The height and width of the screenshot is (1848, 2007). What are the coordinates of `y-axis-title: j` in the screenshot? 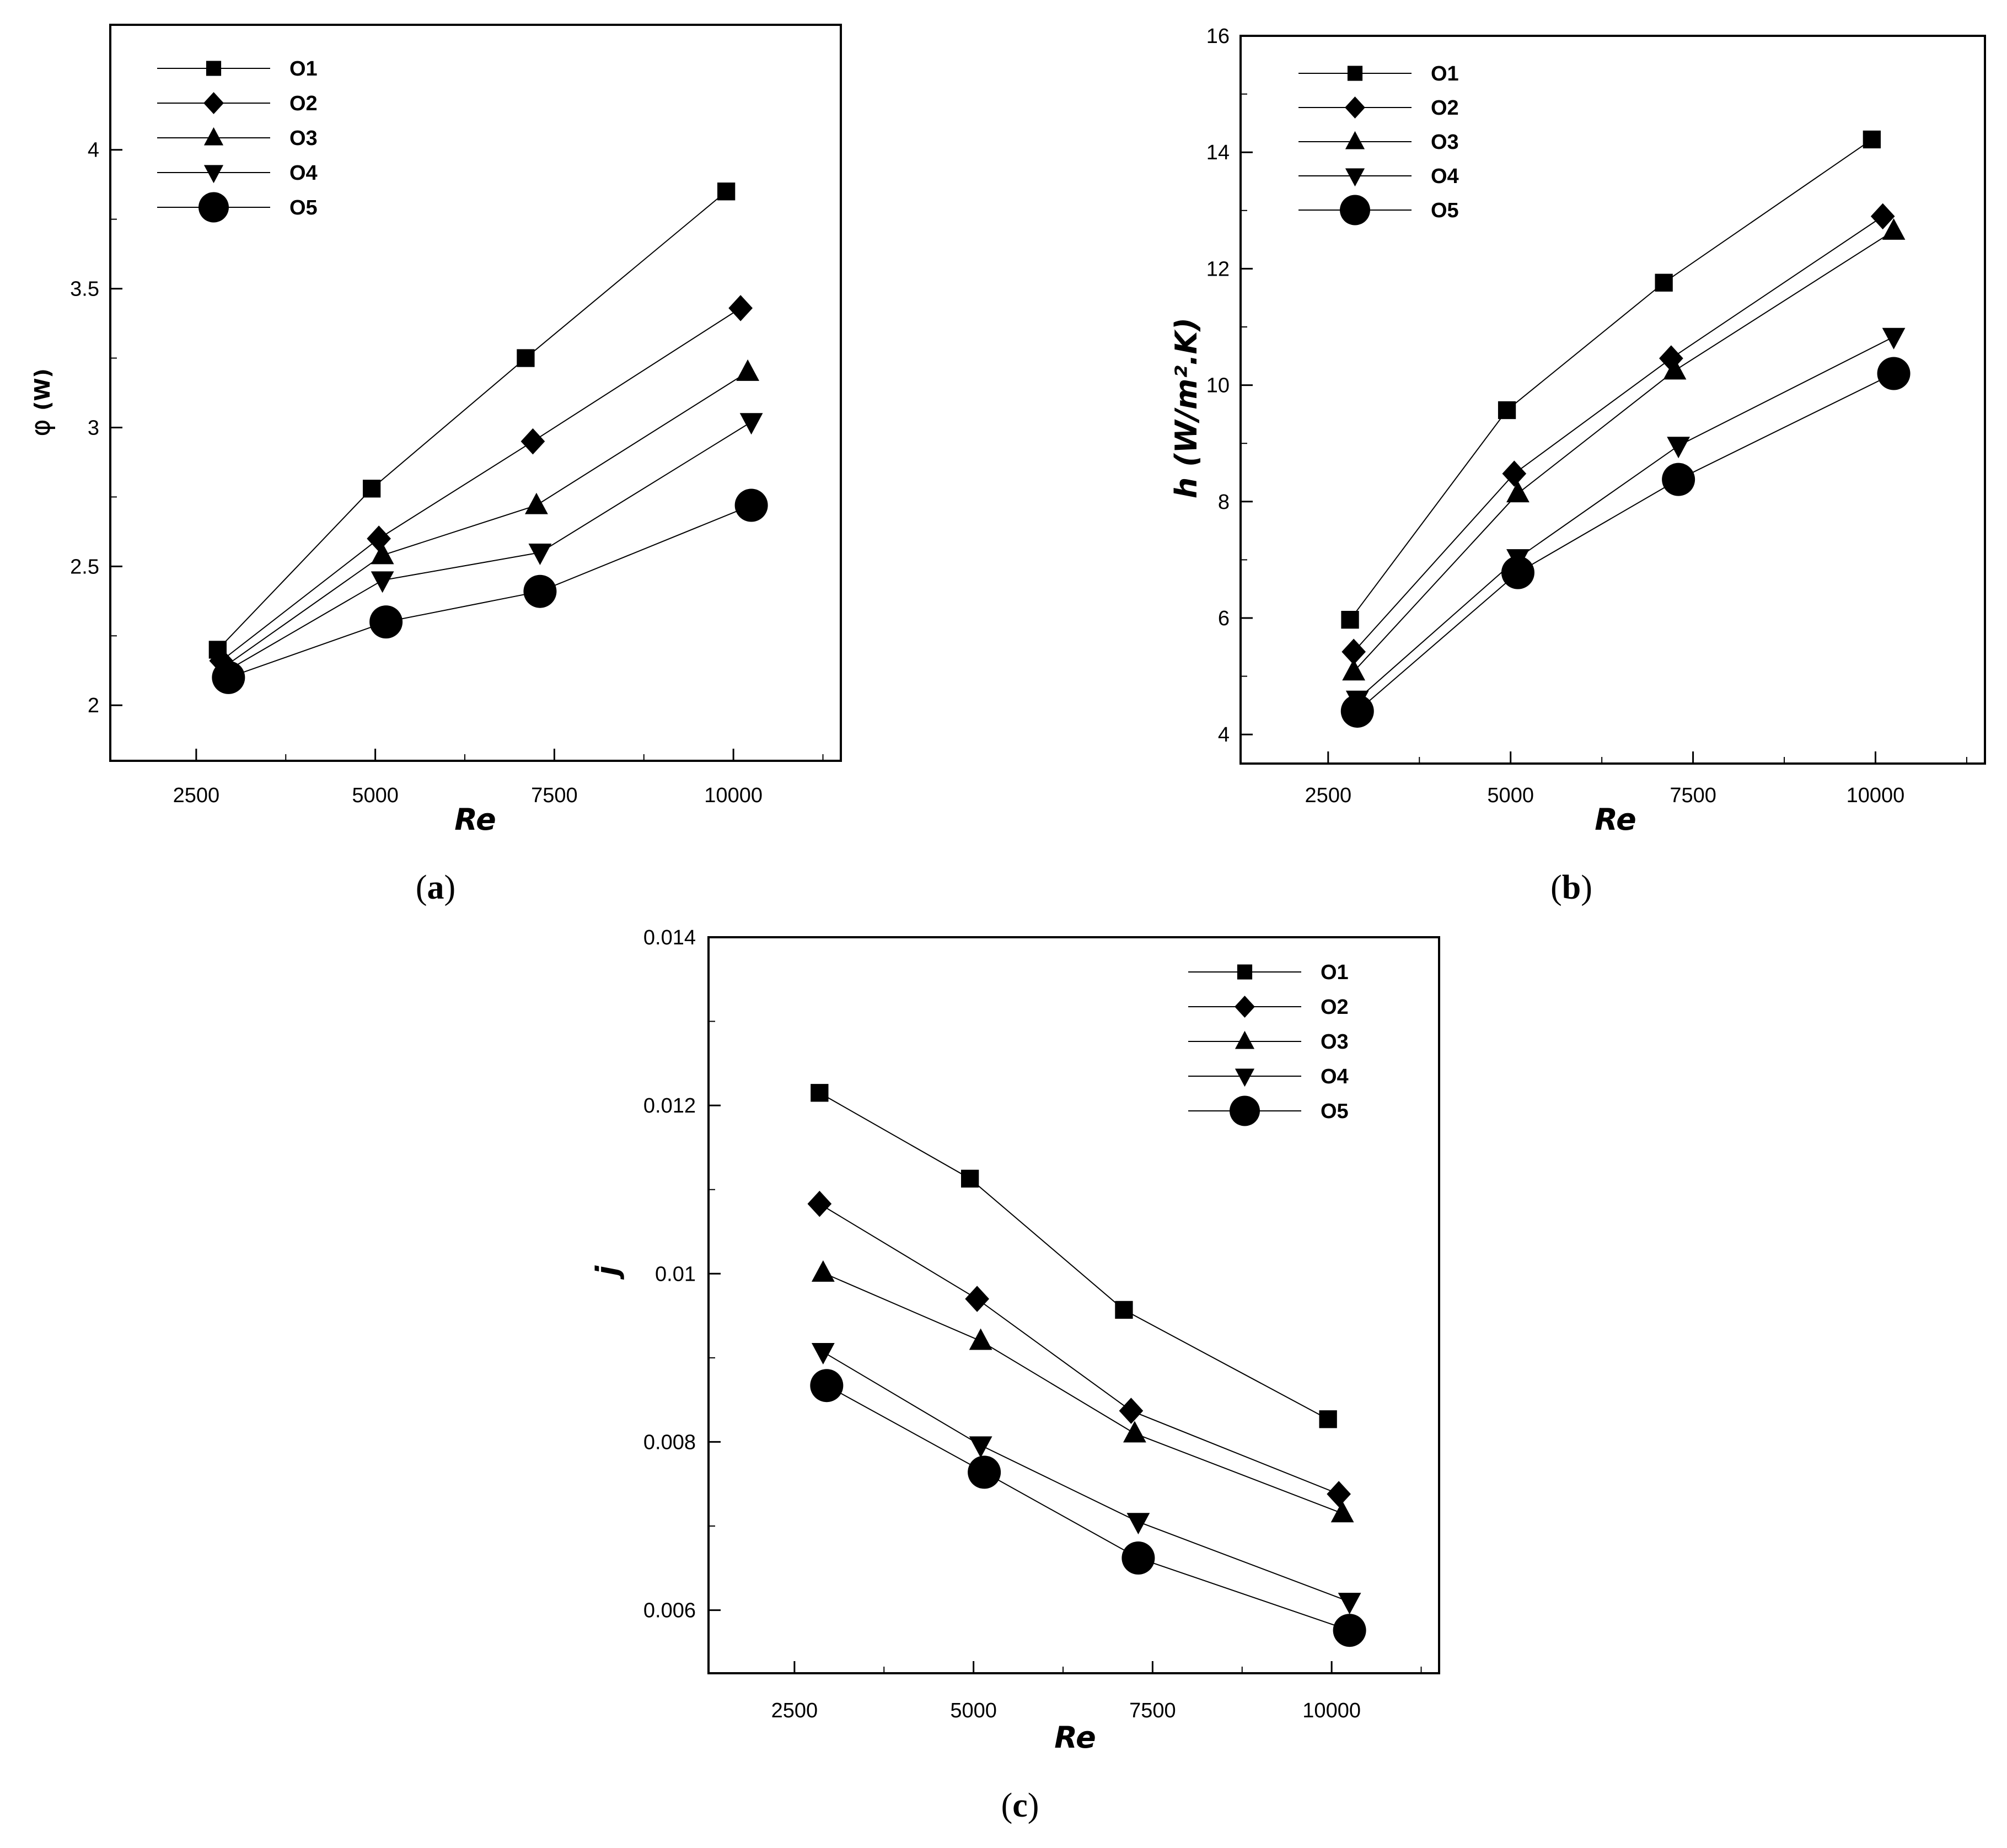 It's located at (607, 1272).